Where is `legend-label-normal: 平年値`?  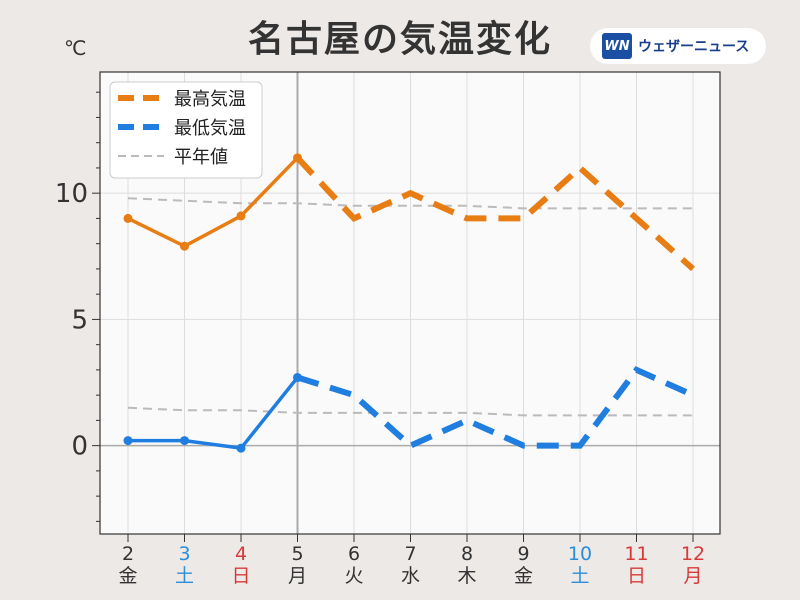
legend-label-normal: 平年値 is located at coordinates (201, 157).